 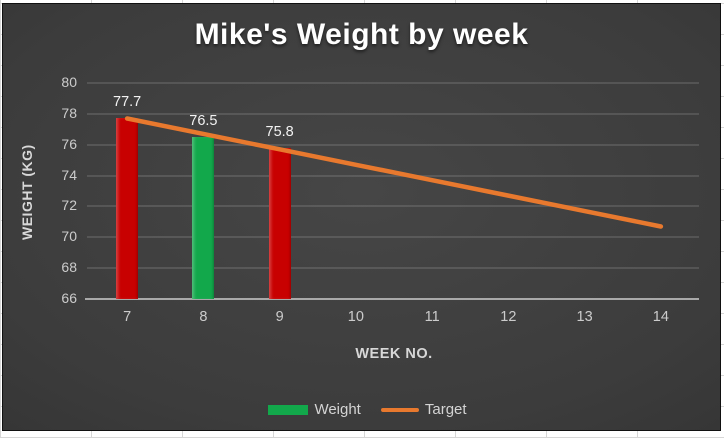 I want to click on y-axis-title: WEIGHT (KG), so click(x=27, y=192).